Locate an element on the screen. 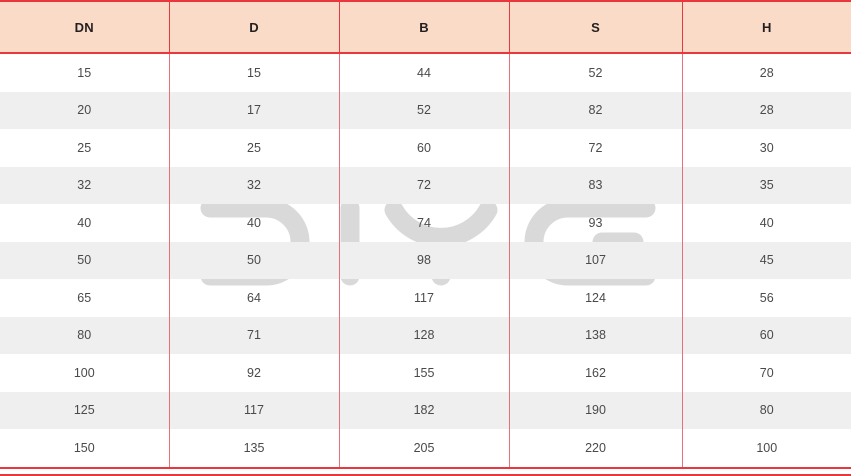  table-row: 125 117 182 190 80 is located at coordinates (425, 410).